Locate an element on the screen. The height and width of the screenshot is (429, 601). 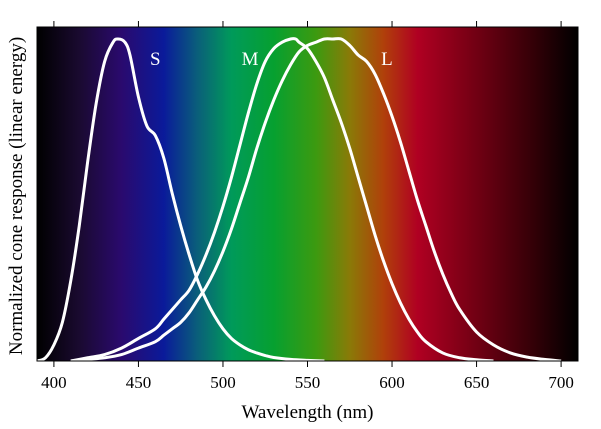
x-tick-label: 500 is located at coordinates (223, 382).